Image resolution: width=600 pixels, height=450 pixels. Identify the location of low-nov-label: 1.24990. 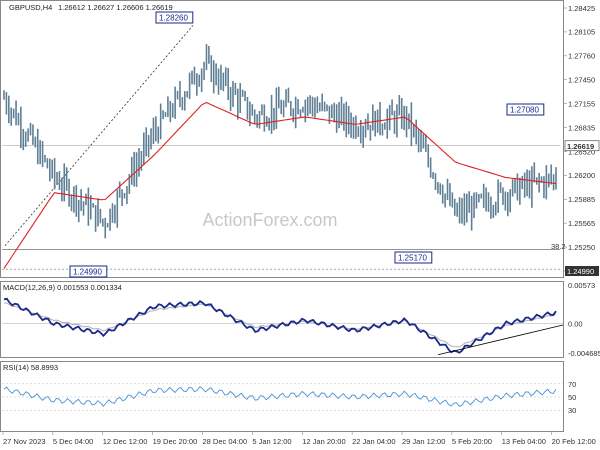
(87, 272).